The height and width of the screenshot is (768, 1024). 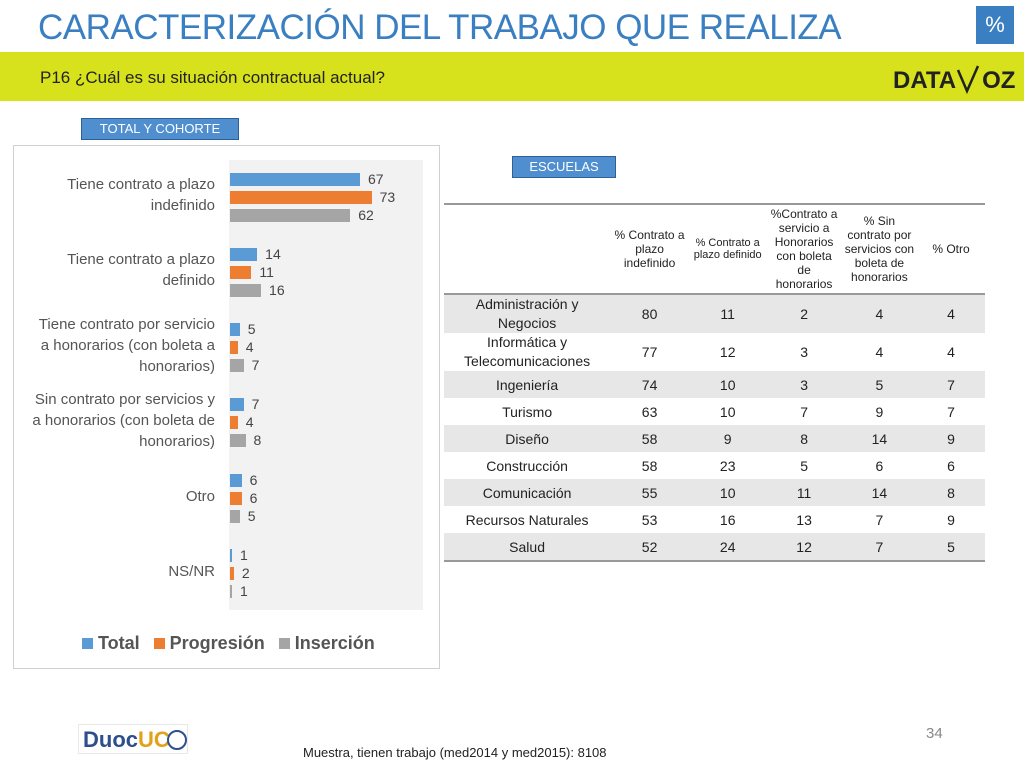 I want to click on bar-value-label: 2, so click(x=245, y=573).